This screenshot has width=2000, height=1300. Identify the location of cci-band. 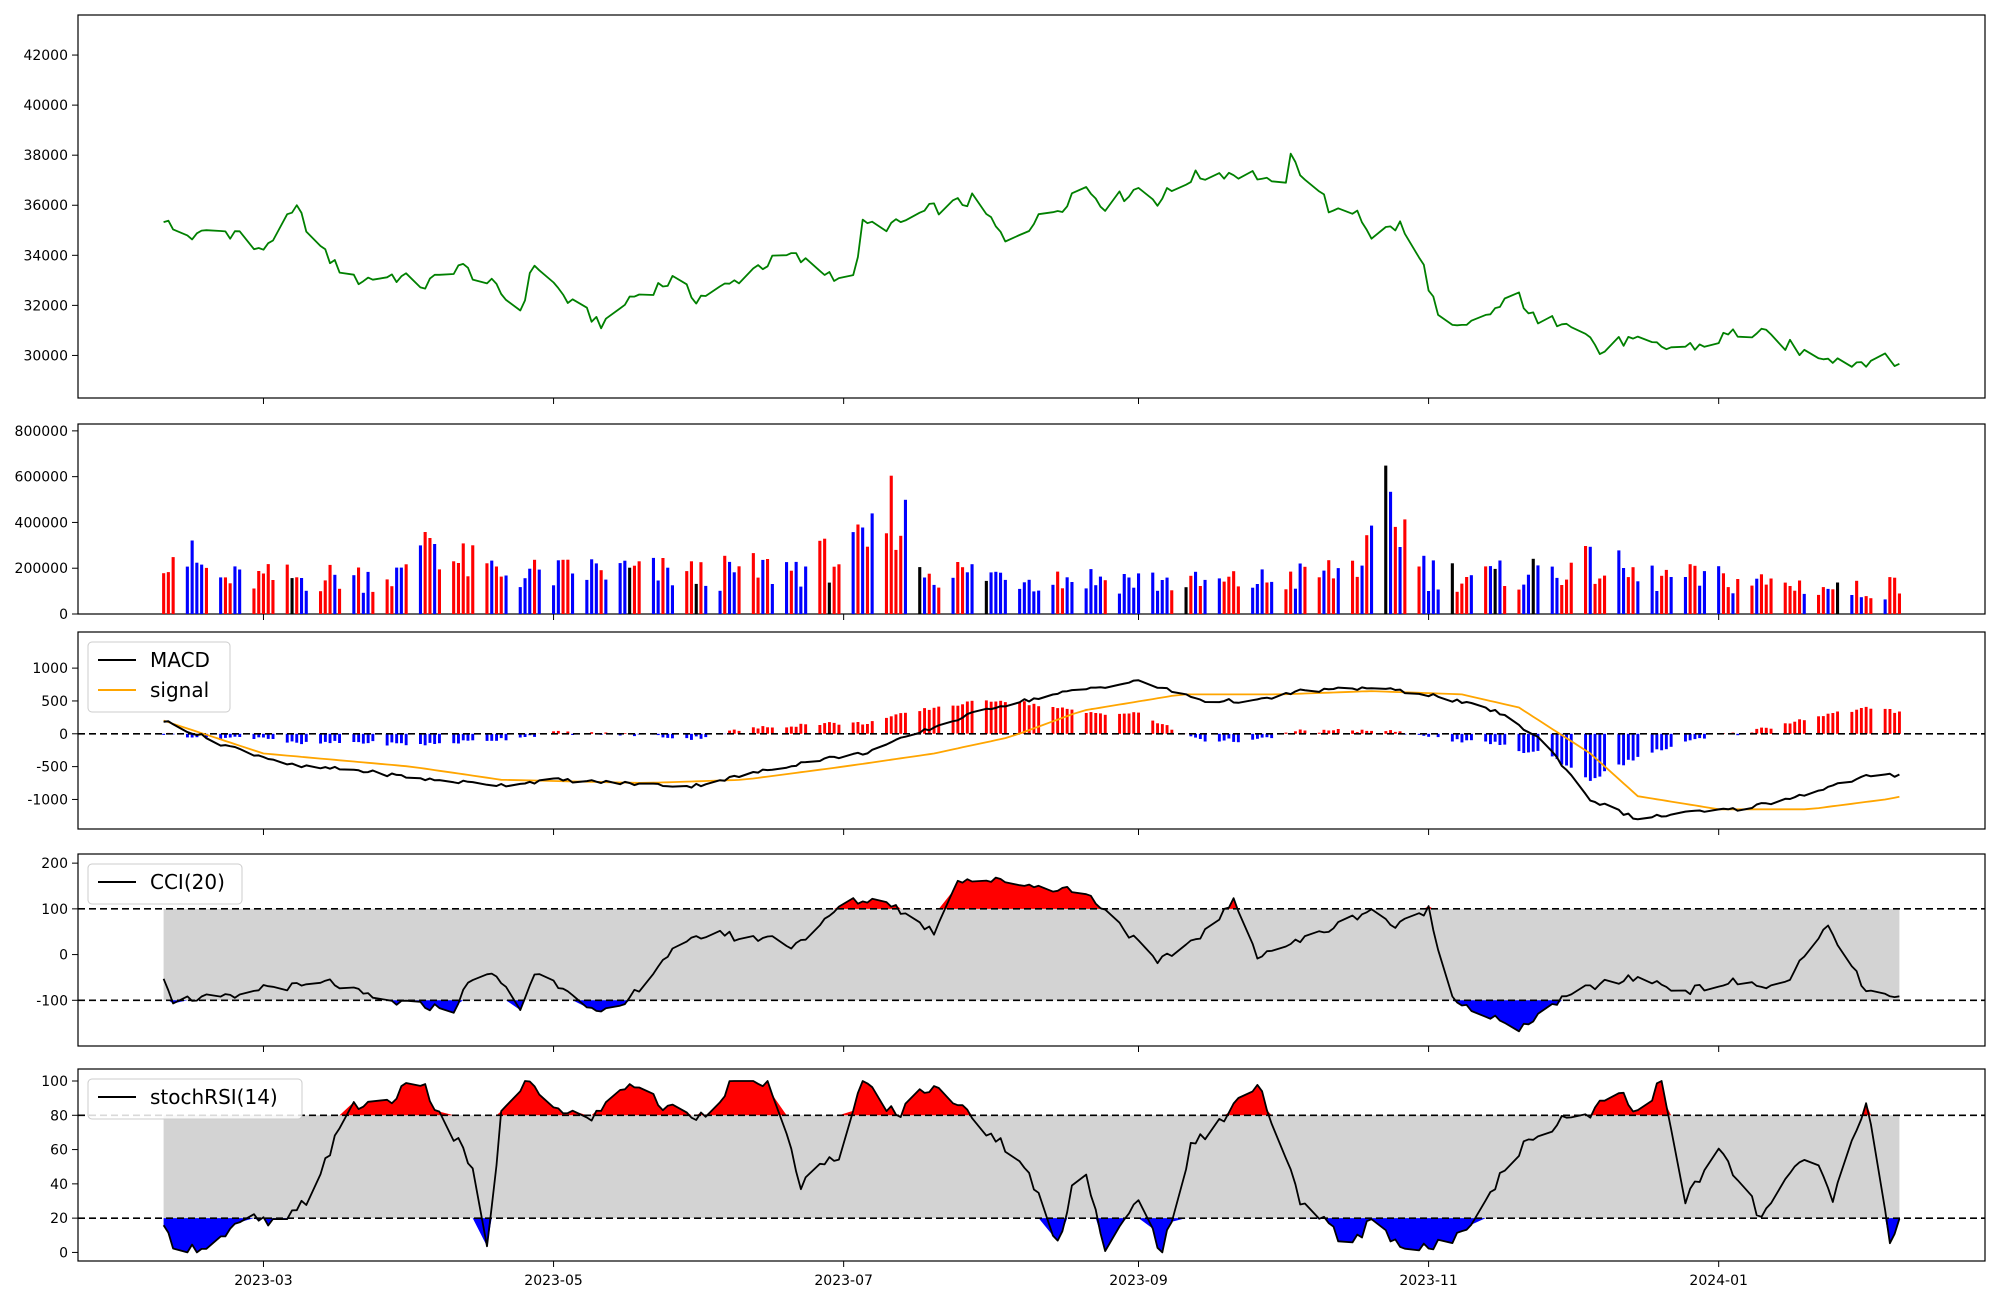
(1031, 954).